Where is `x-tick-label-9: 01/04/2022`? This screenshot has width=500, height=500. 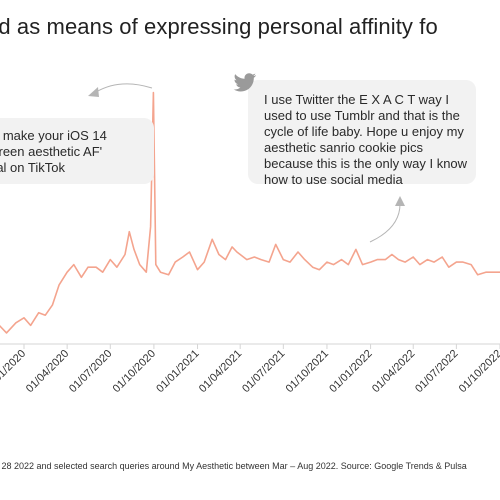
x-tick-label-9: 01/04/2022 is located at coordinates (393, 371).